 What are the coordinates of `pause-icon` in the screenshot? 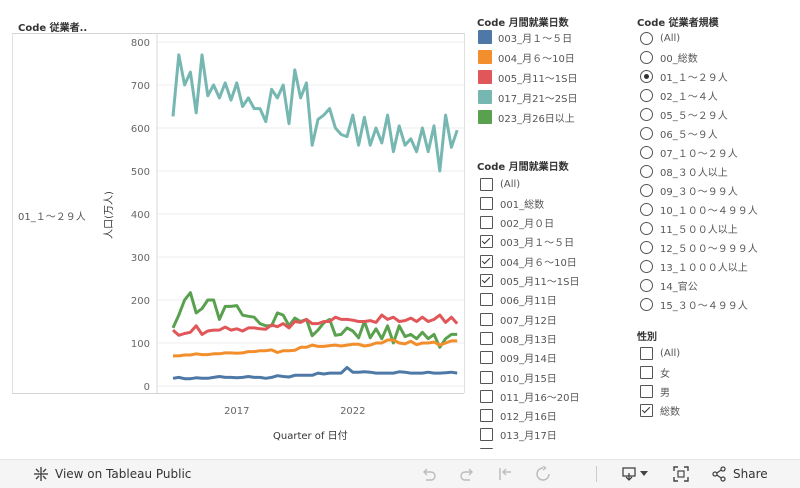 It's located at (543, 474).